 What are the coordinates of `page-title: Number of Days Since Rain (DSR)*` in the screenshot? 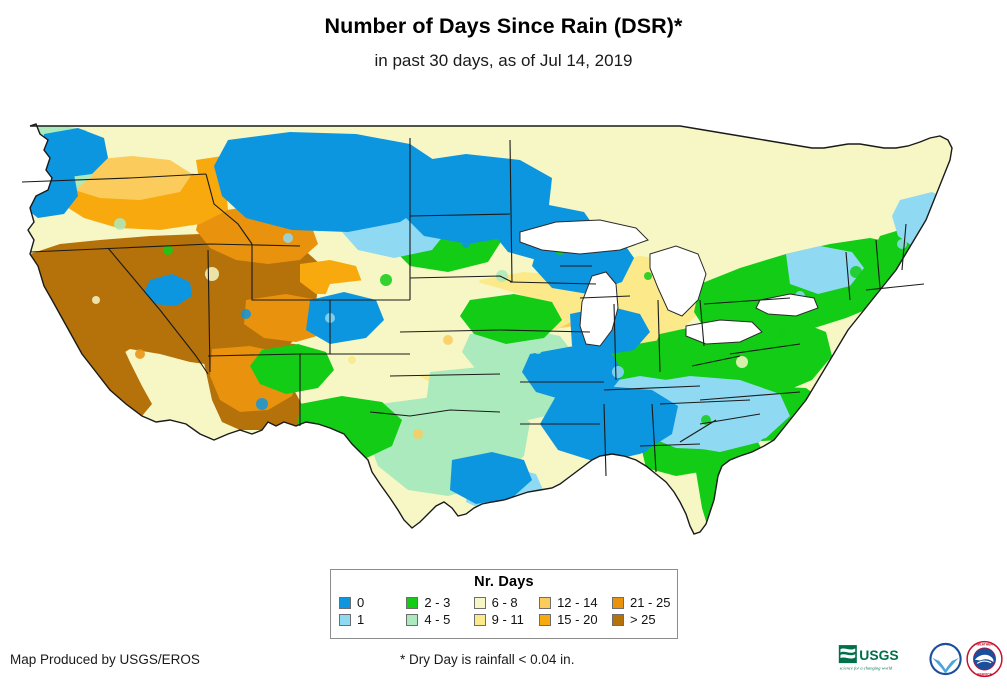 It's located at (503, 26).